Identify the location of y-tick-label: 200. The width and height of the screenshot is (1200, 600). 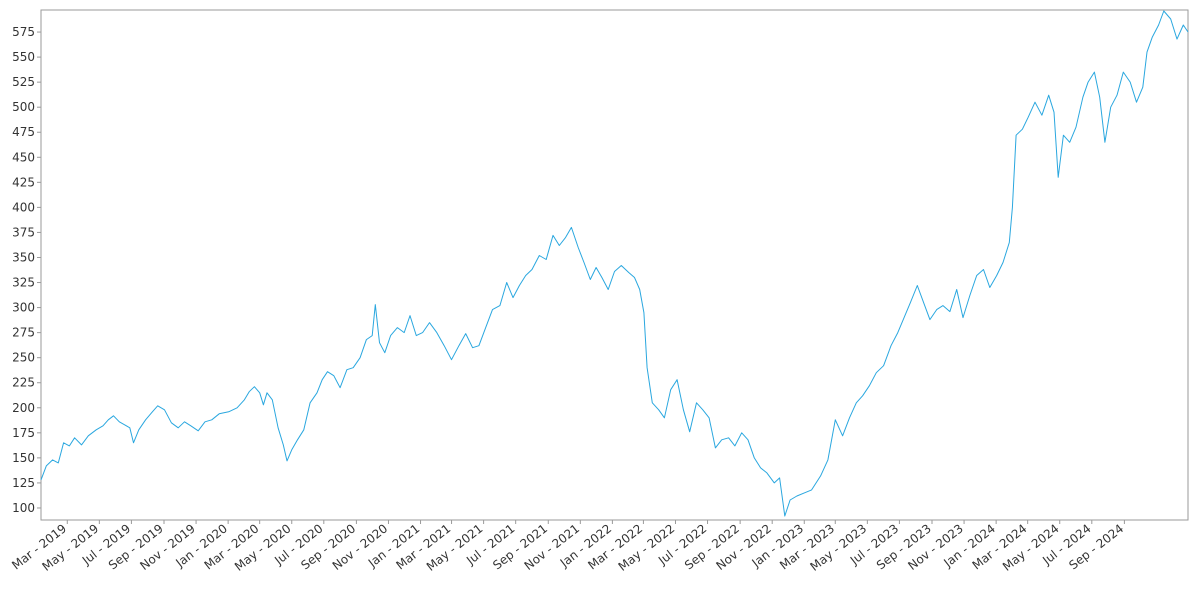
(23, 408).